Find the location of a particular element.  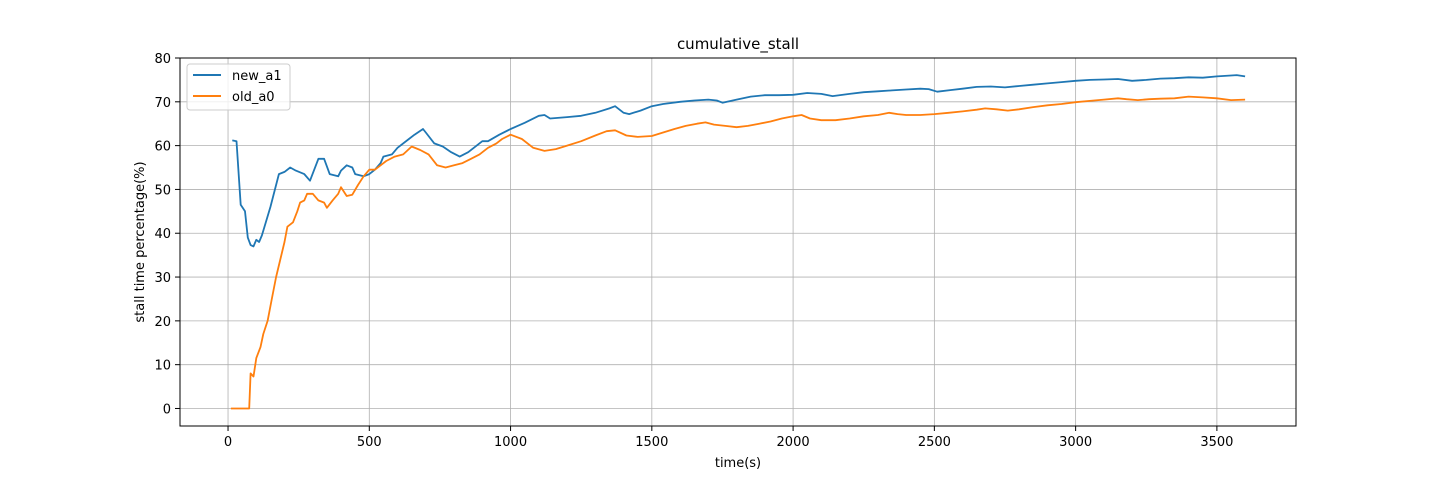

y-tick-label: 60 is located at coordinates (162, 147).